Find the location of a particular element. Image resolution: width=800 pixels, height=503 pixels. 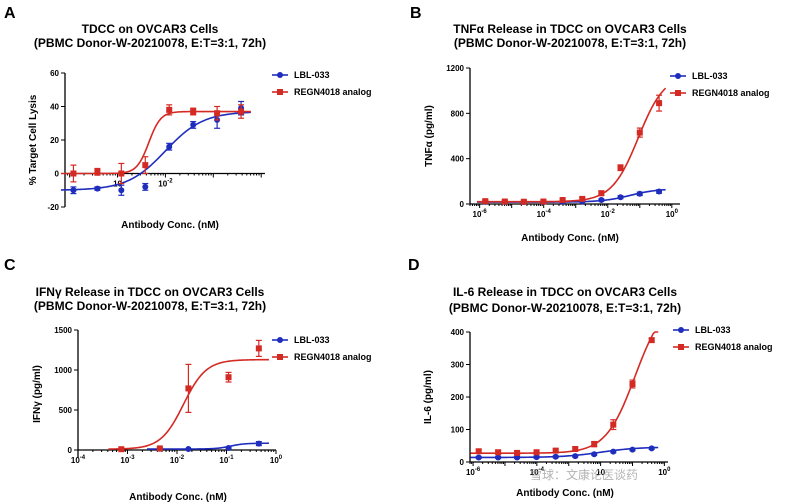

y-tick-label: -20 is located at coordinates (53, 207).